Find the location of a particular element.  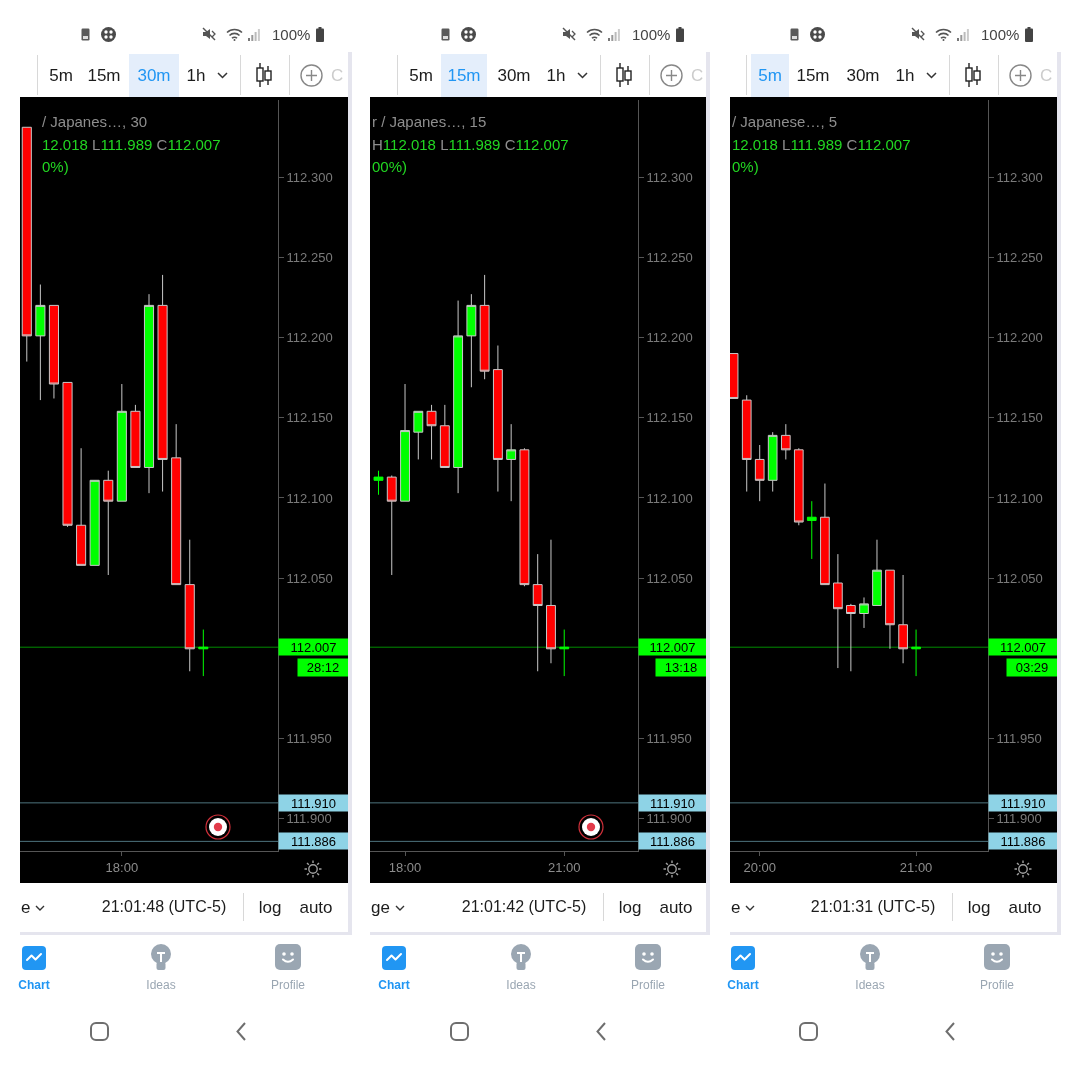

text: 21:01:48 (UTC-5) is located at coordinates (164, 906).